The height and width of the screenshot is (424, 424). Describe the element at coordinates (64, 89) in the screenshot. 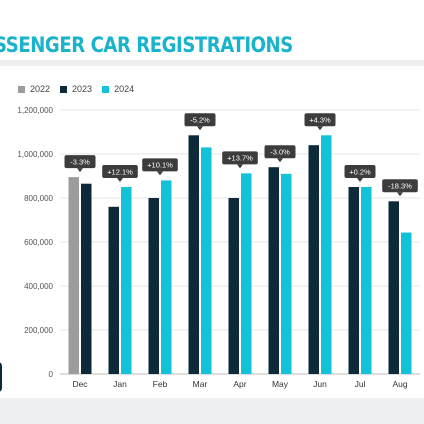

I see `legend-swatch-2023` at that location.